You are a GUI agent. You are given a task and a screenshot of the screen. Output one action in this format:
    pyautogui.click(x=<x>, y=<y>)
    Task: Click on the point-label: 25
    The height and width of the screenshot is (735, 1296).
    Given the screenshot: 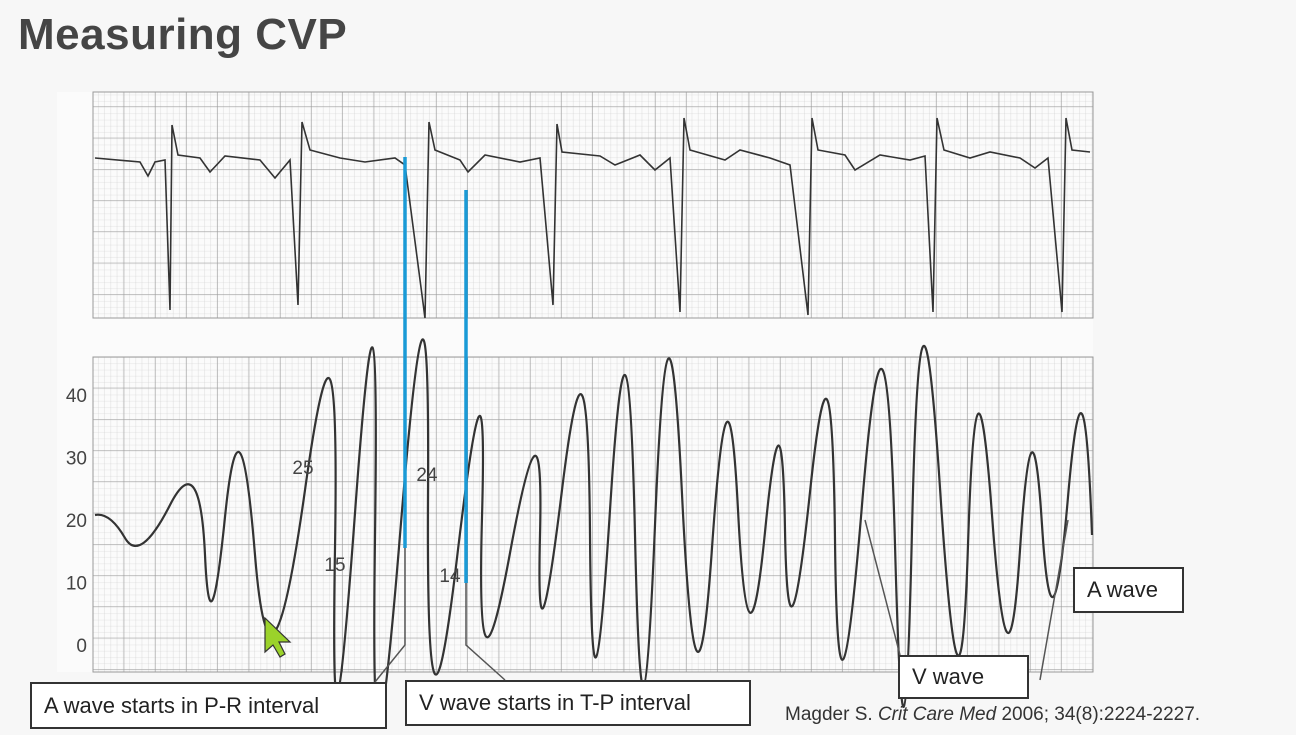 What is the action you would take?
    pyautogui.click(x=302, y=468)
    